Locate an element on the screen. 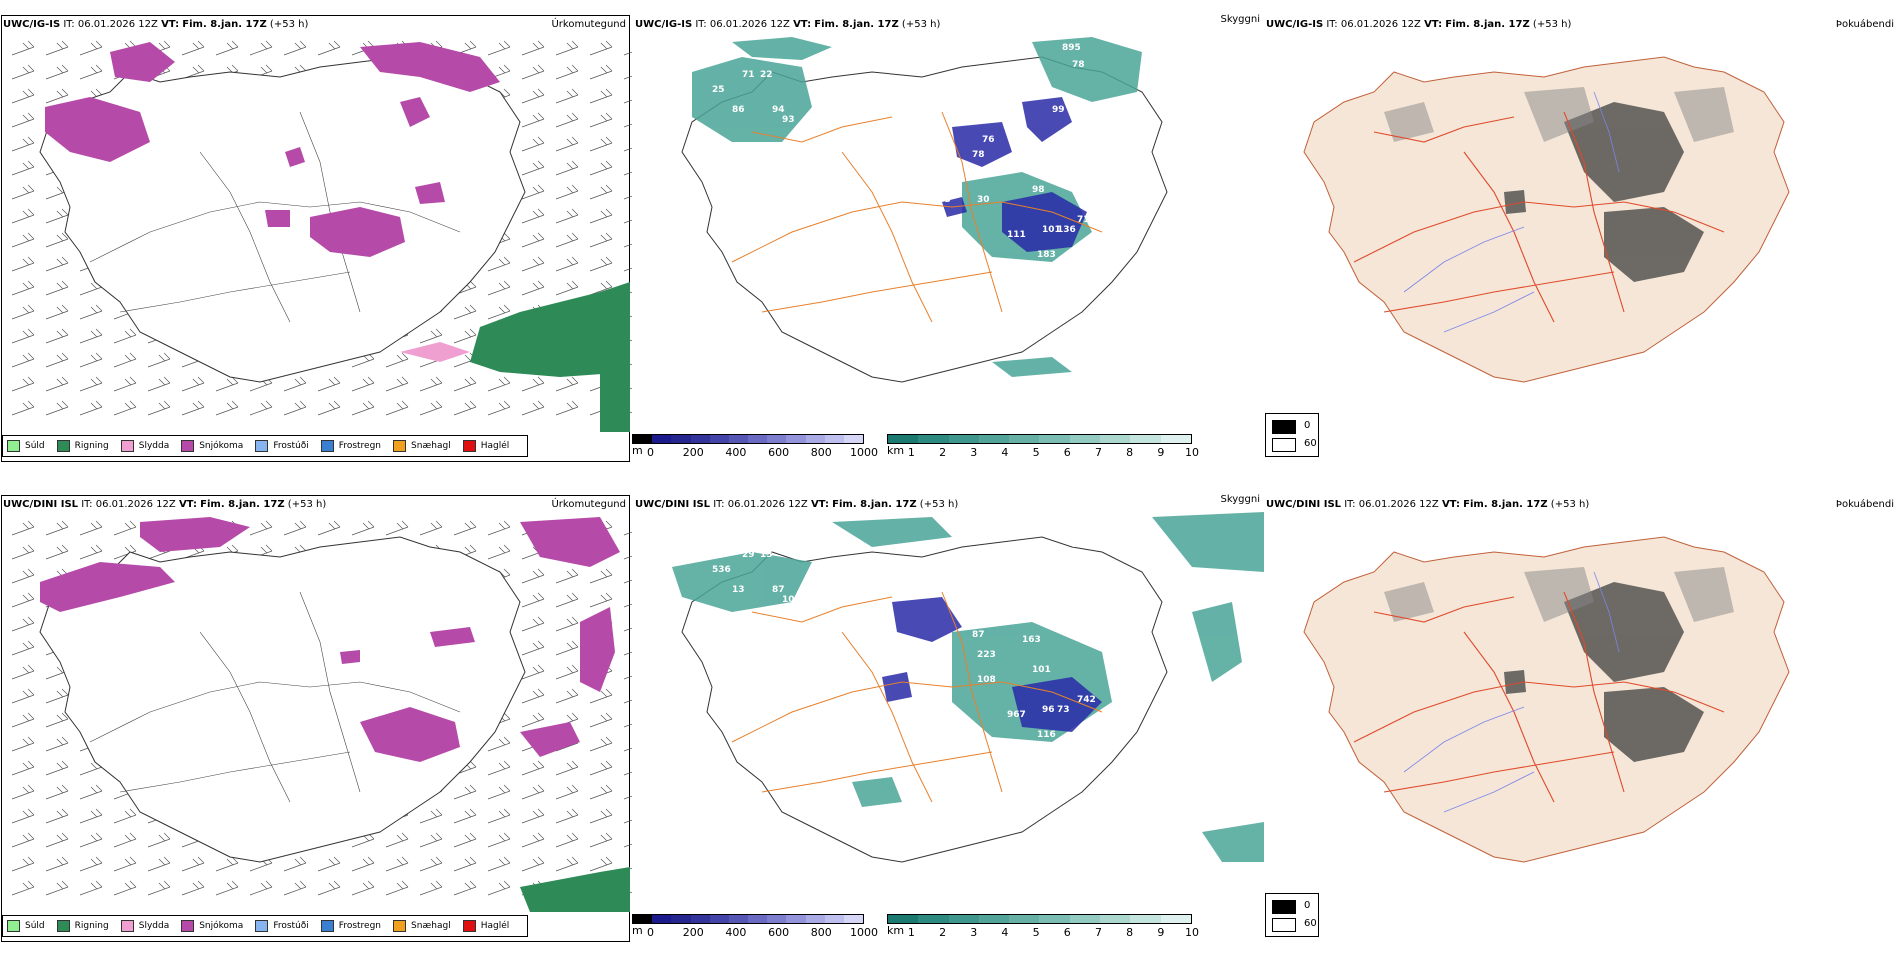 This screenshot has height=964, width=1900. visibility-value: 140 is located at coordinates (991, 620).